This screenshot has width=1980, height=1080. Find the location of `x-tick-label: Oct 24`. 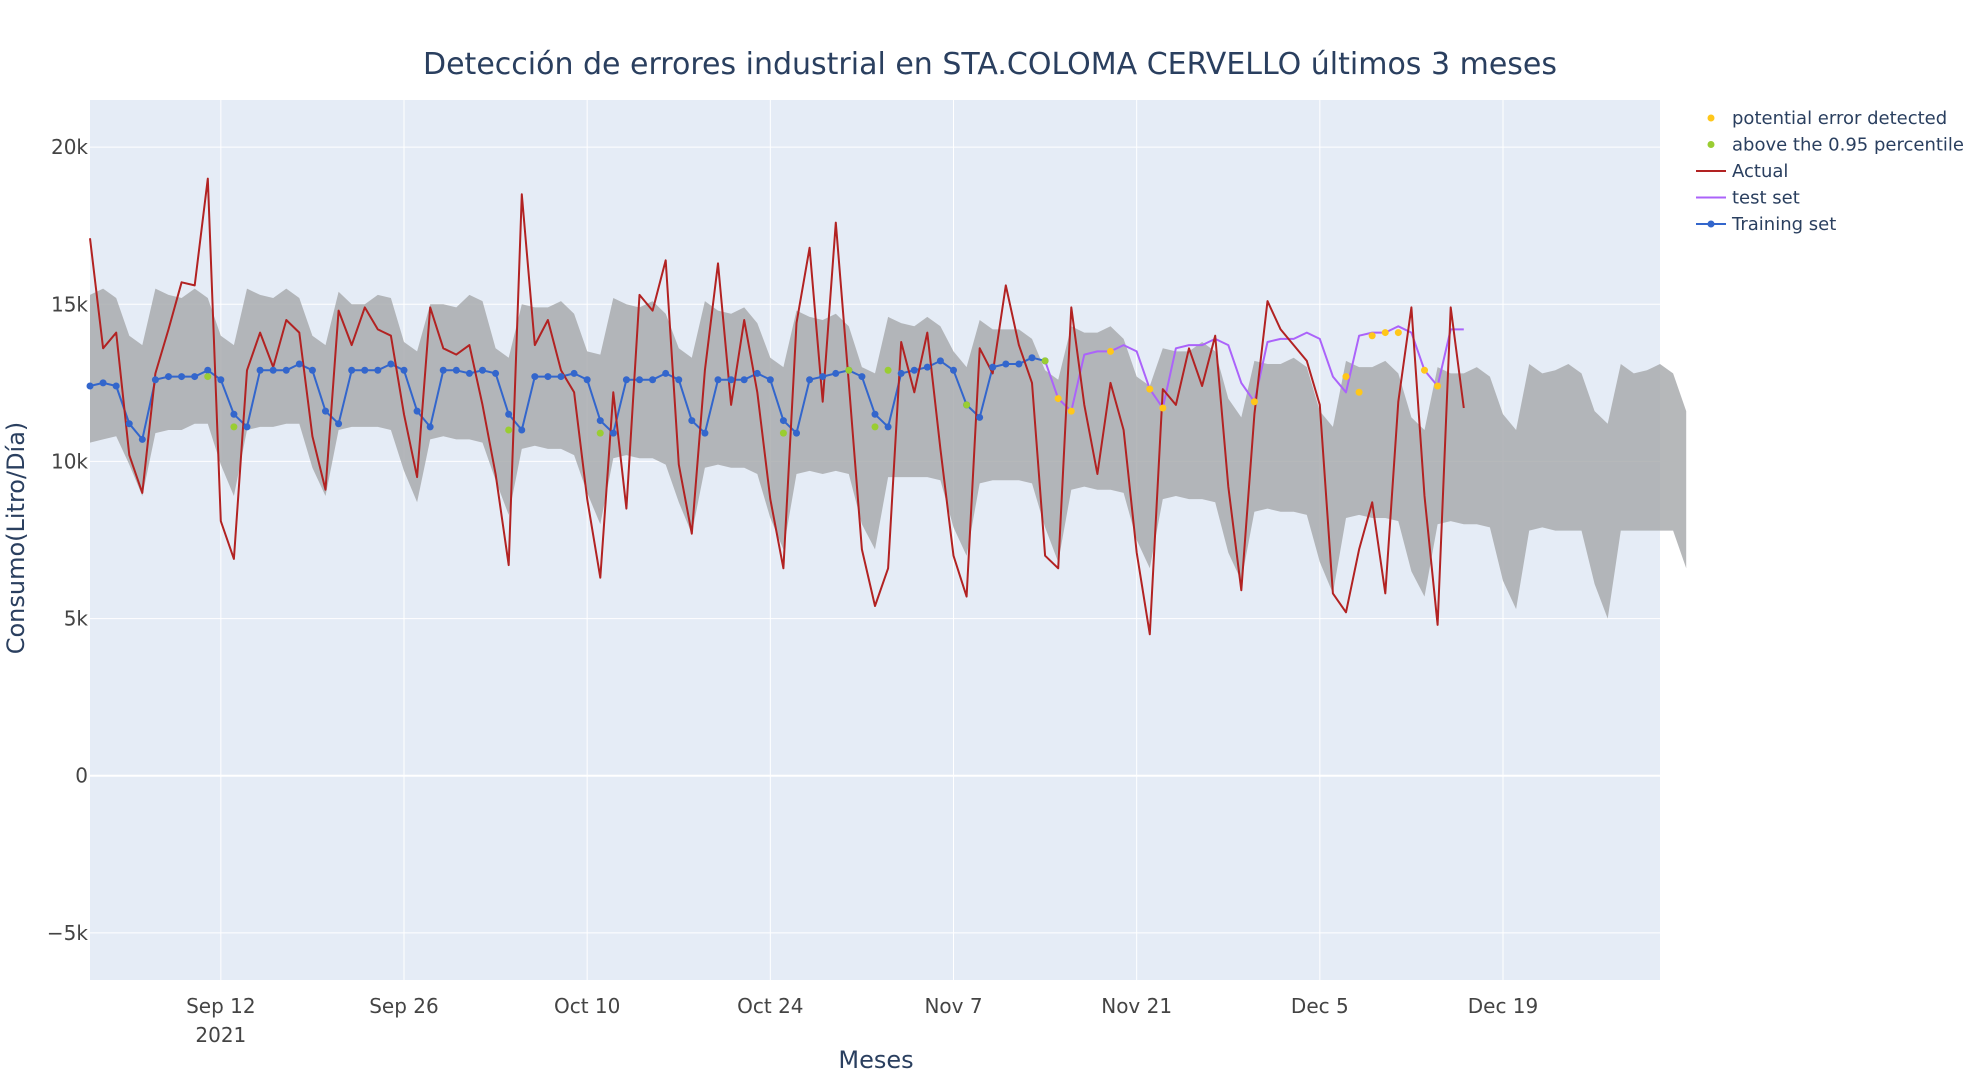

x-tick-label: Oct 24 is located at coordinates (770, 1006).